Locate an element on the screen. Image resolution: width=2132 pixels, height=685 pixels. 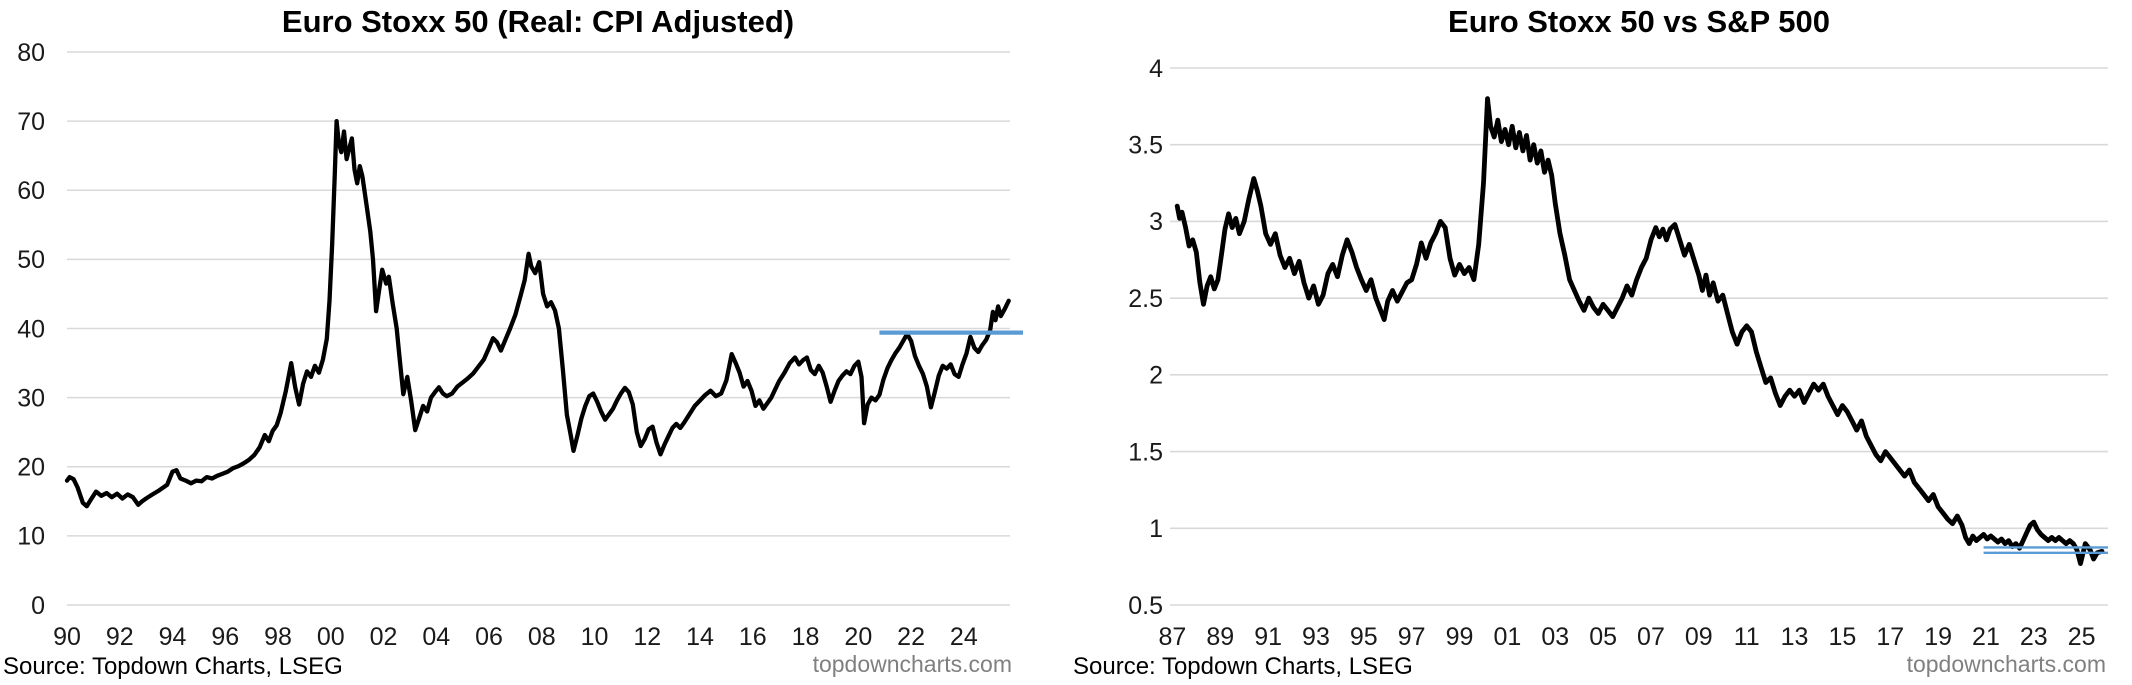
x-tick-label: 02 is located at coordinates (384, 637).